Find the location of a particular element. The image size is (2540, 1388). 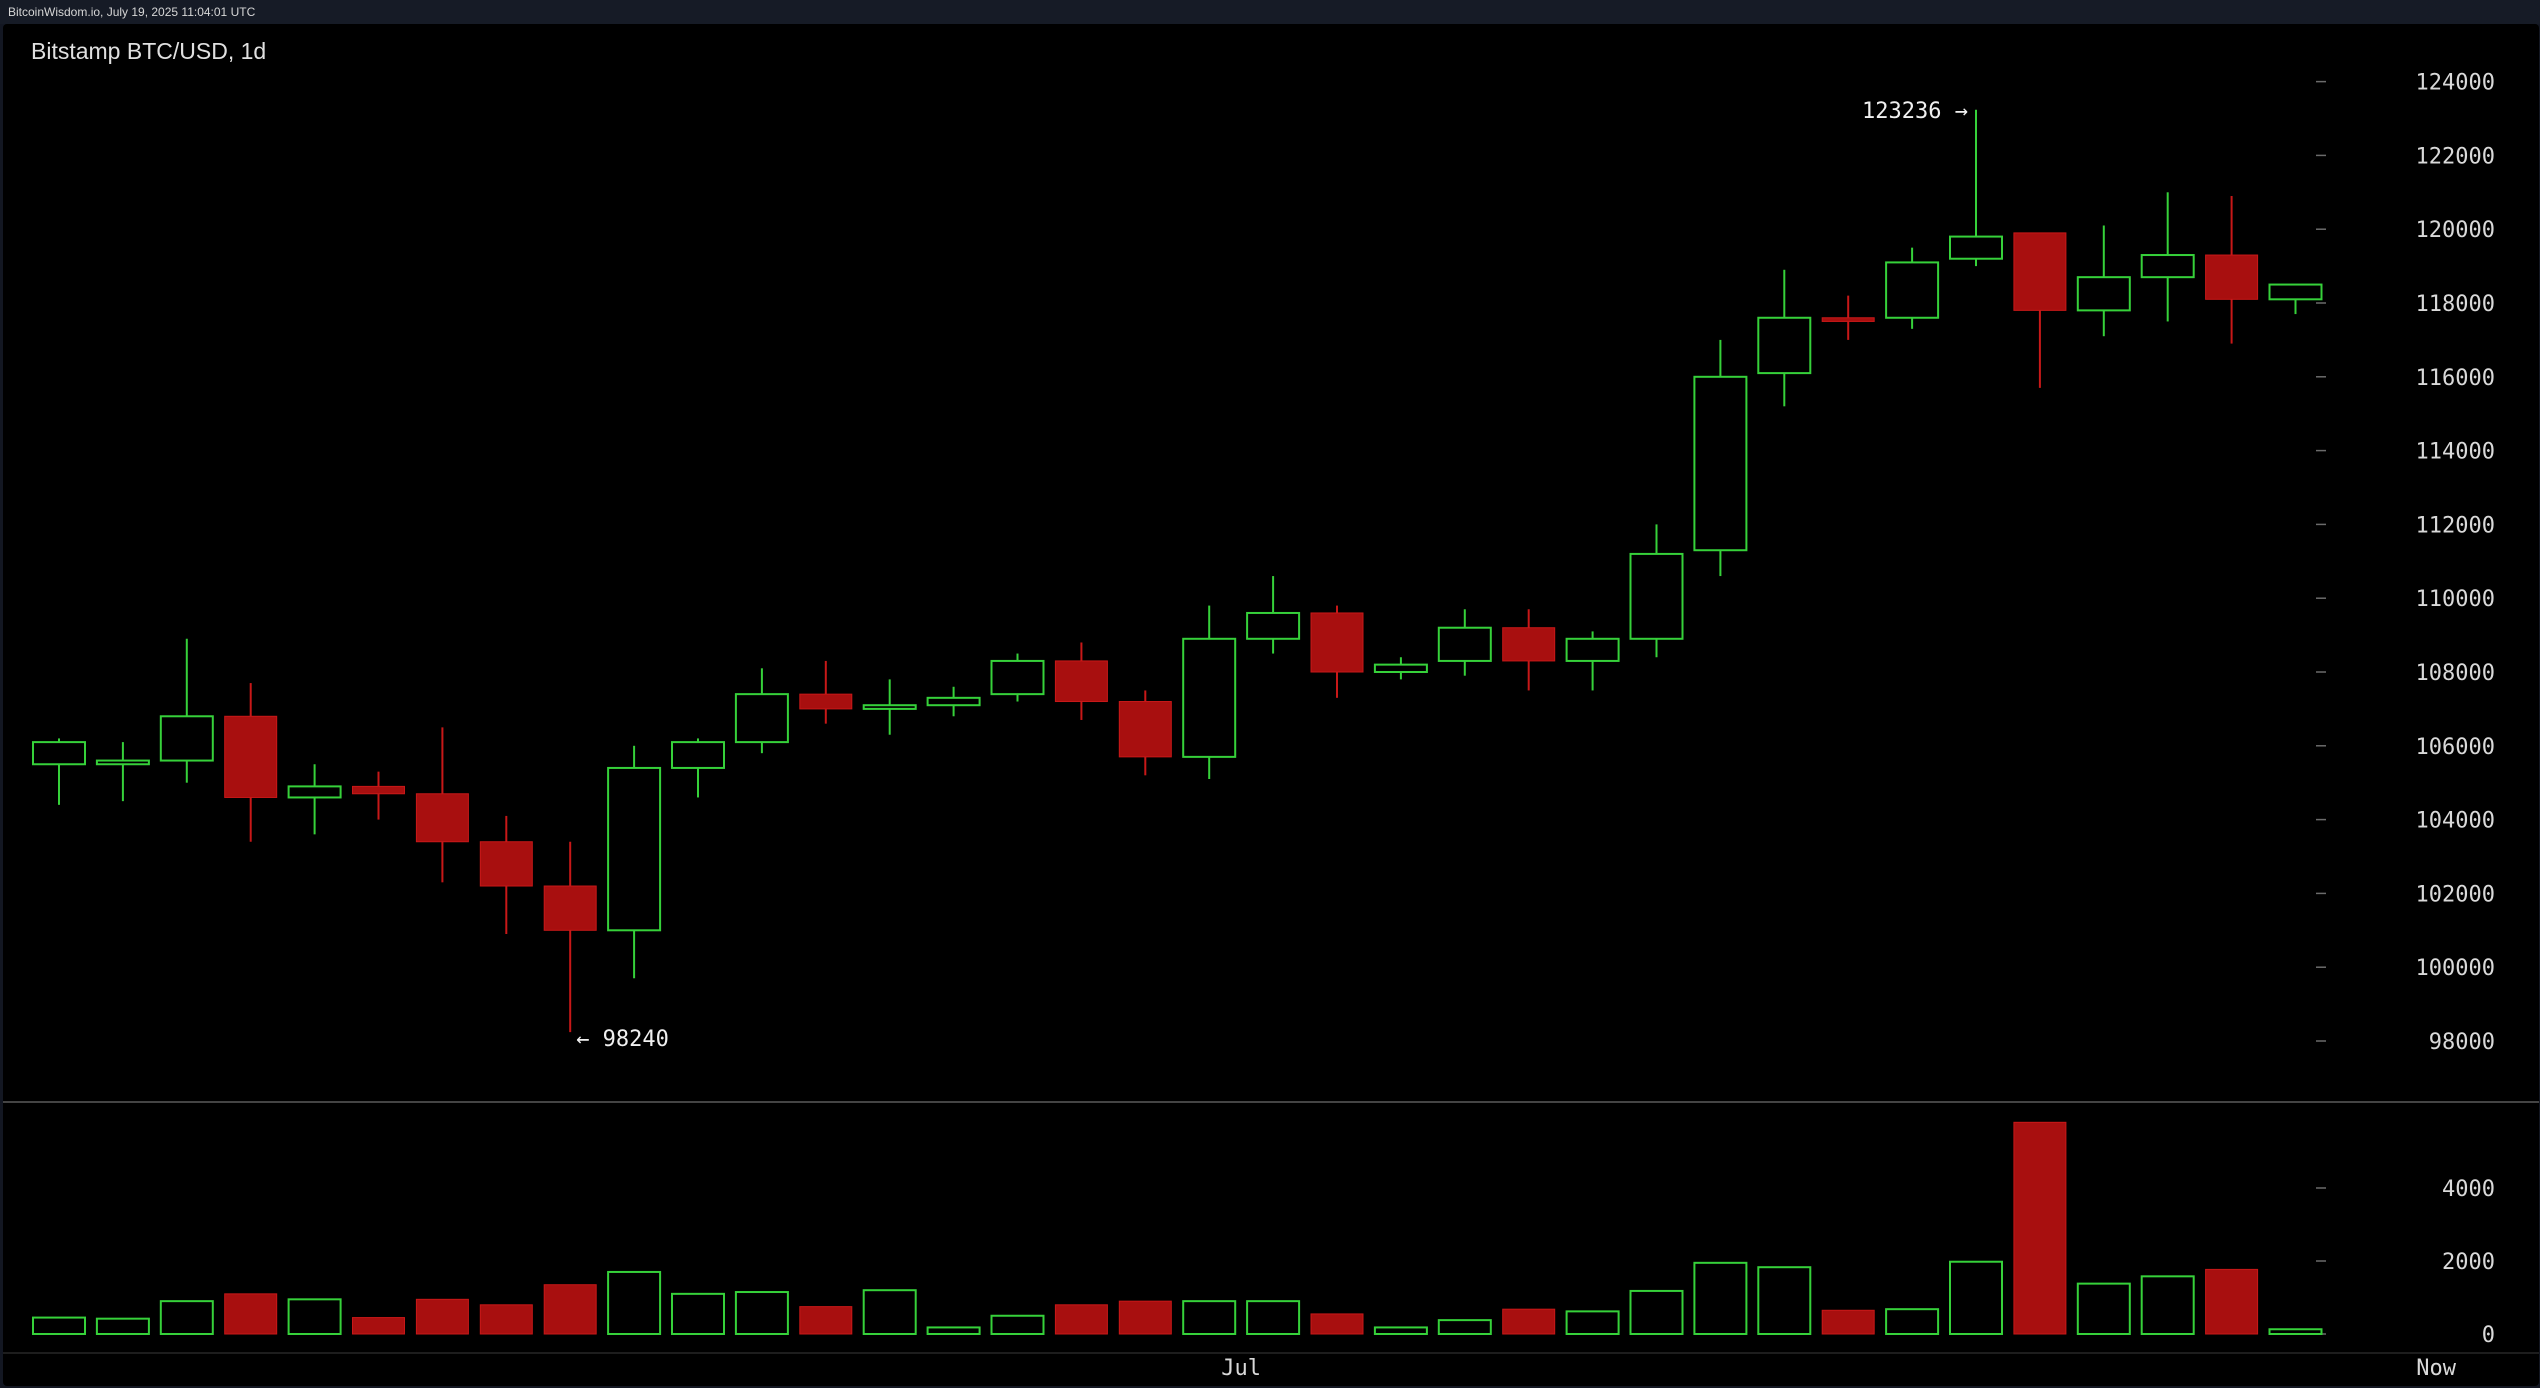

price-tick-label: 112000 is located at coordinates (2455, 525).